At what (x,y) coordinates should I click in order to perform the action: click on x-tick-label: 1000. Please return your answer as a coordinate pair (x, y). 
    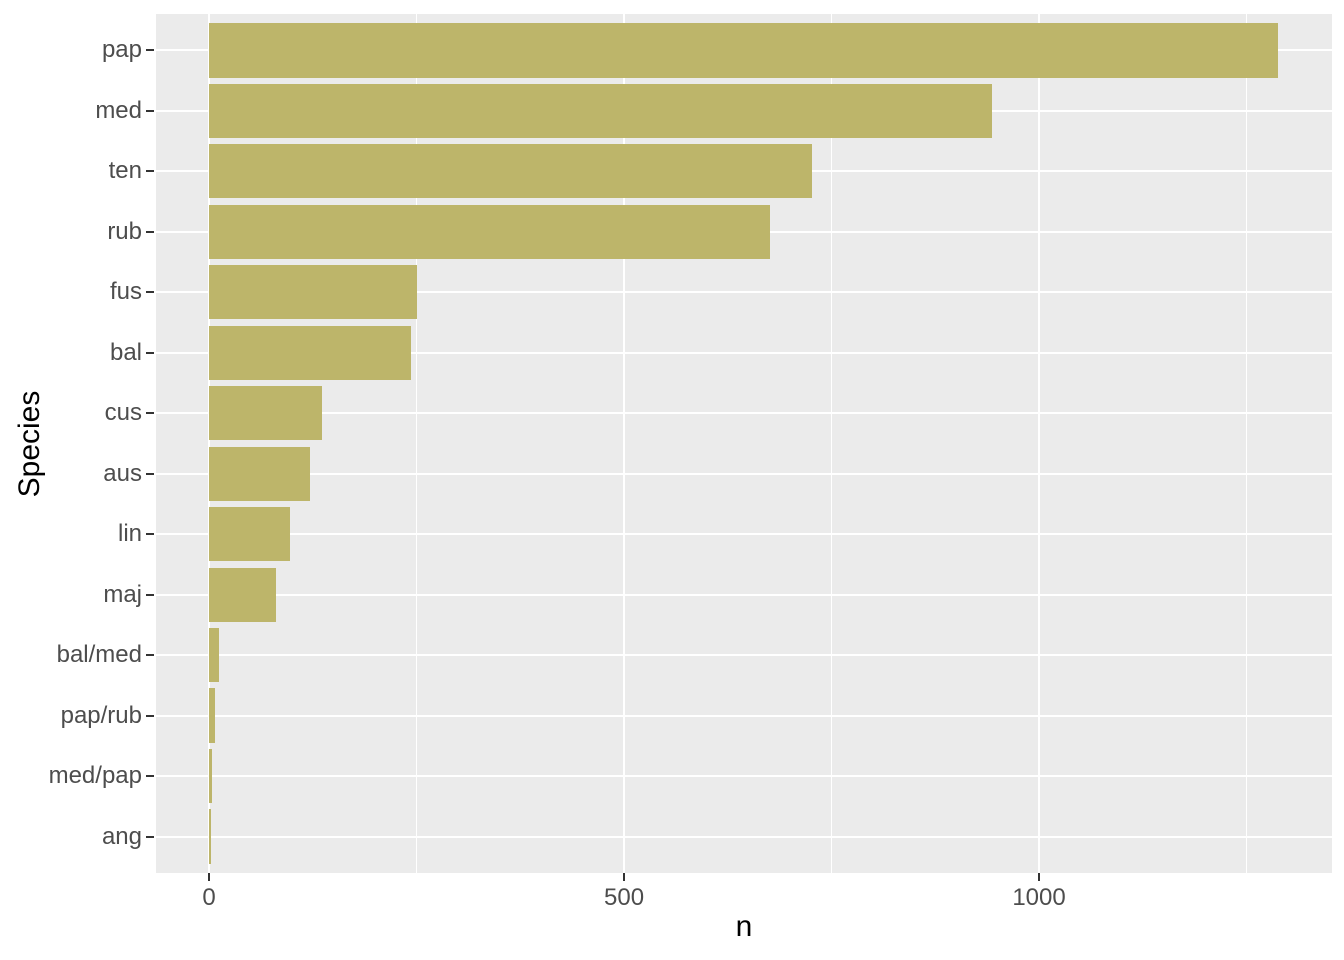
    Looking at the image, I should click on (1039, 897).